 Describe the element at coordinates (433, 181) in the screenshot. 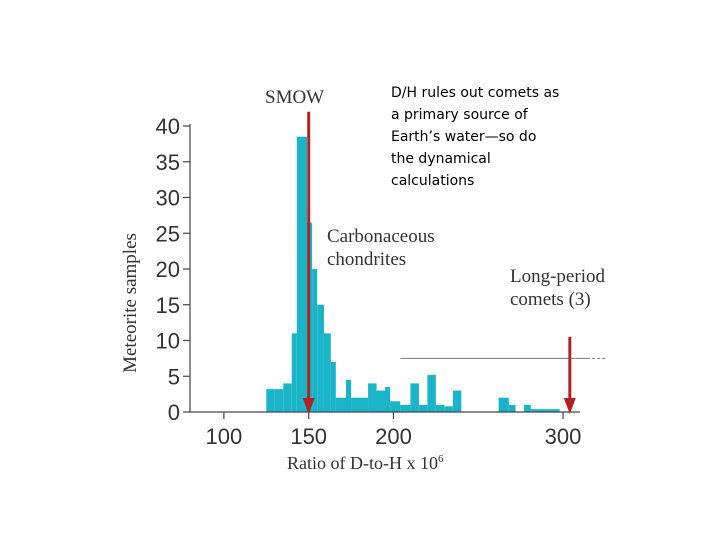

I see `note-line-5: calculations` at that location.